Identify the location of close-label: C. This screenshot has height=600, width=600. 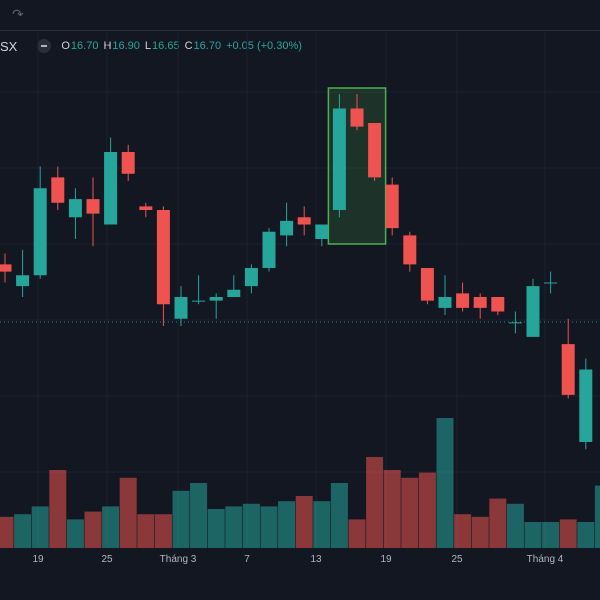
(188, 46).